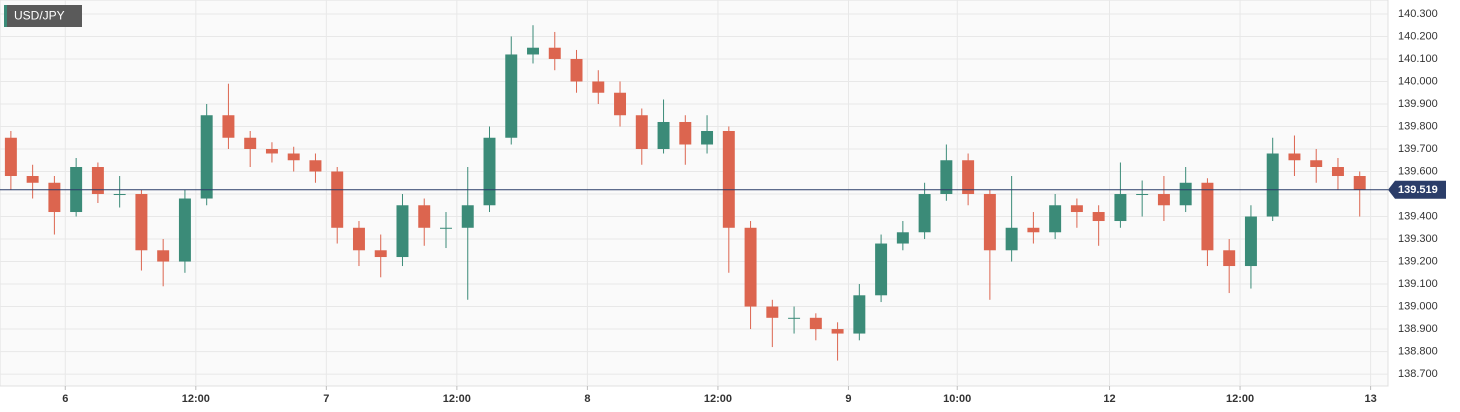 Image resolution: width=1460 pixels, height=412 pixels. Describe the element at coordinates (1418, 104) in the screenshot. I see `y-tick-label: 139.900` at that location.